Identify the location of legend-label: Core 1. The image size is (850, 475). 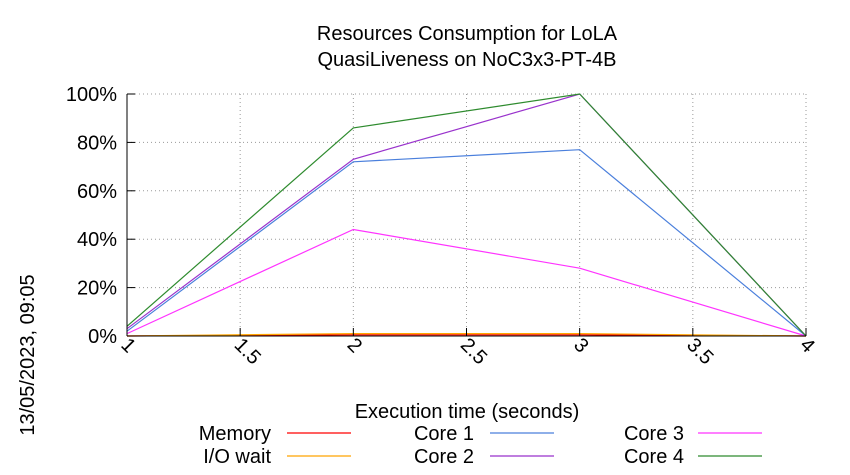
(444, 434).